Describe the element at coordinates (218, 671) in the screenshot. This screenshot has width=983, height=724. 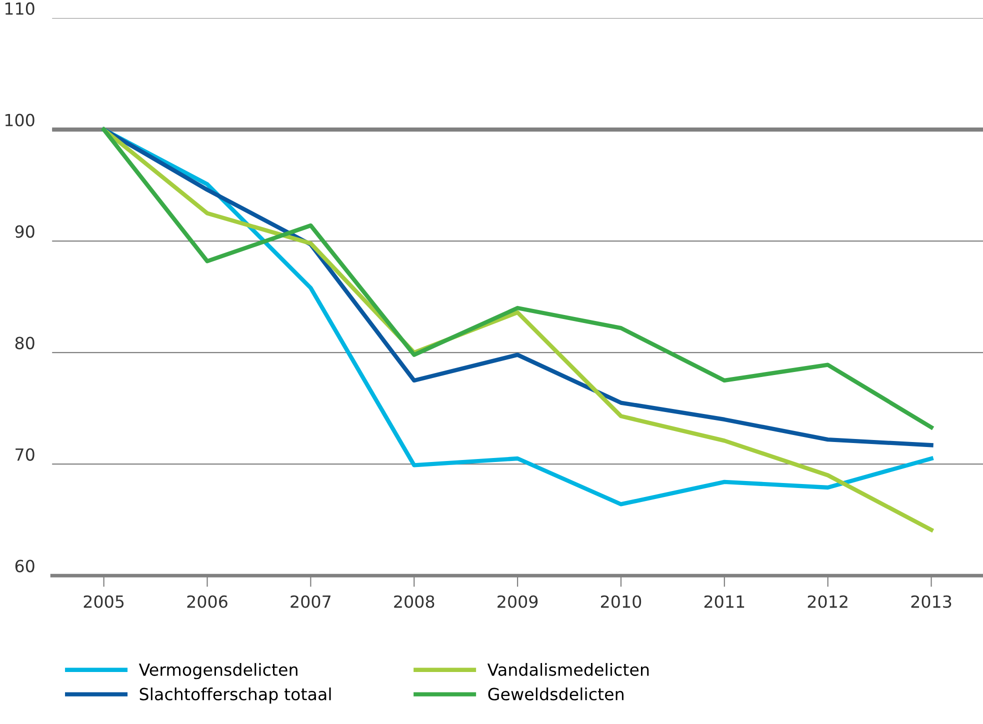
I see `legend-label: Vermogensdelicten` at that location.